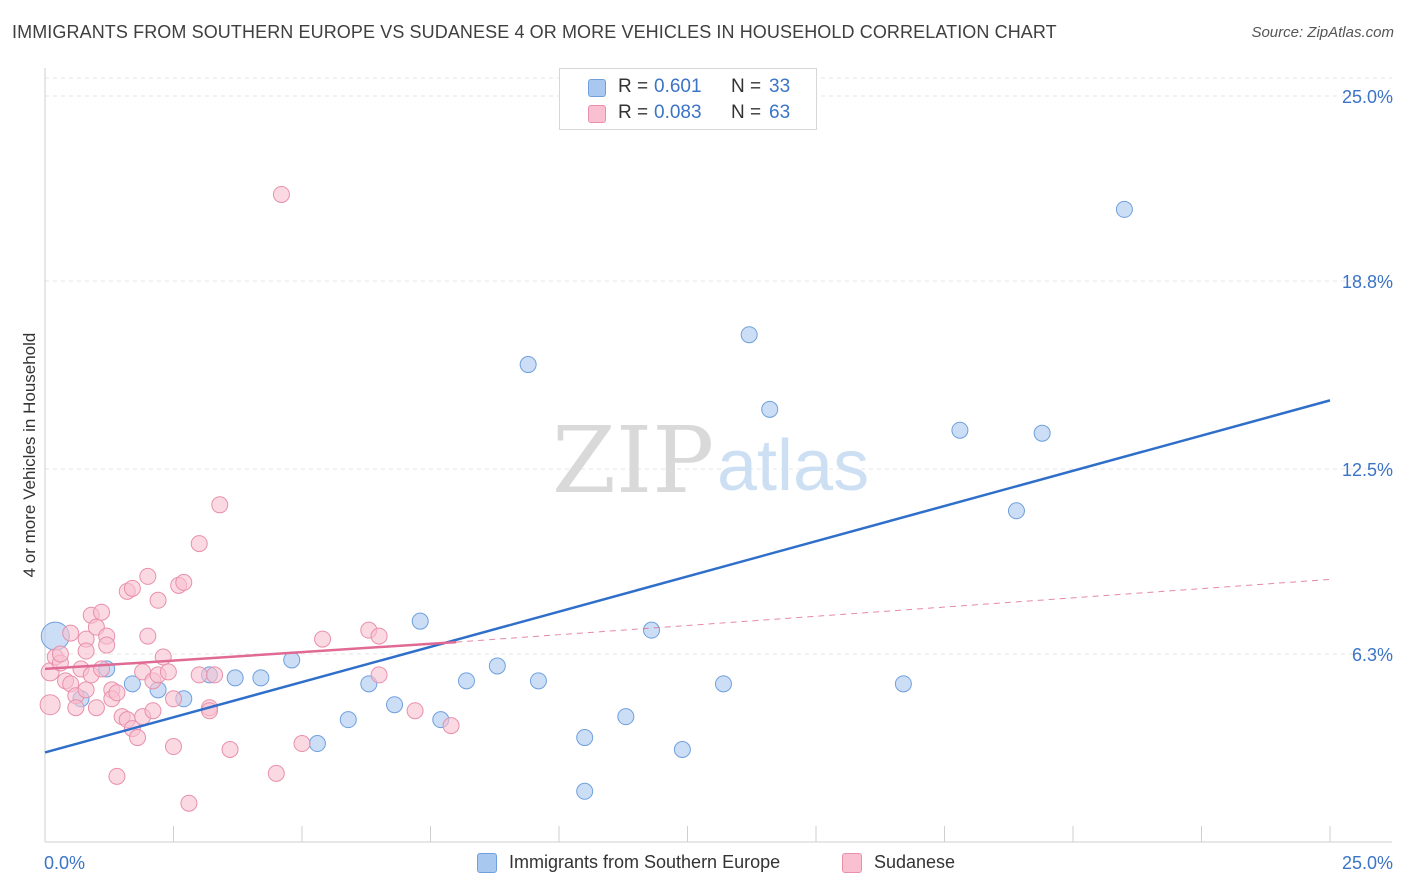 The height and width of the screenshot is (892, 1406). Describe the element at coordinates (793, 466) in the screenshot. I see `watermark-atlas: atlas` at that location.